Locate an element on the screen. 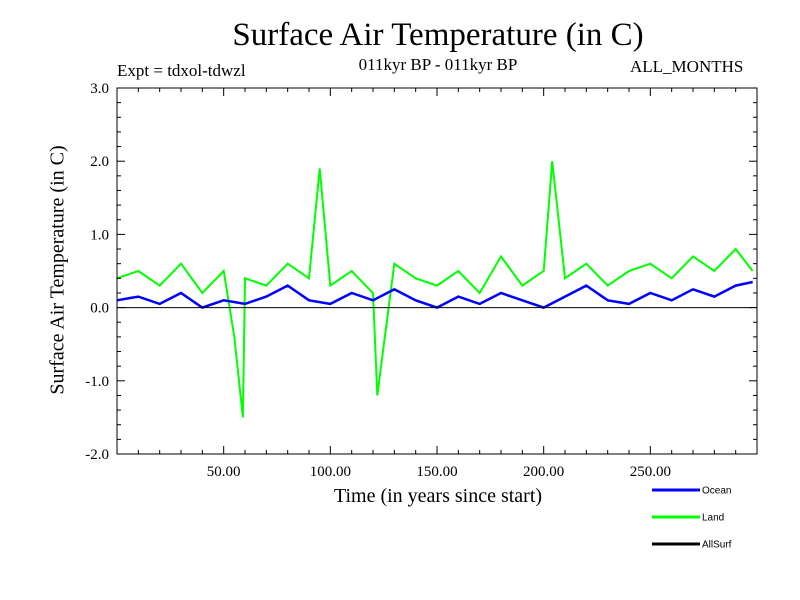 Image resolution: width=800 pixels, height=600 pixels. x-tick-label: 250.00 is located at coordinates (650, 472).